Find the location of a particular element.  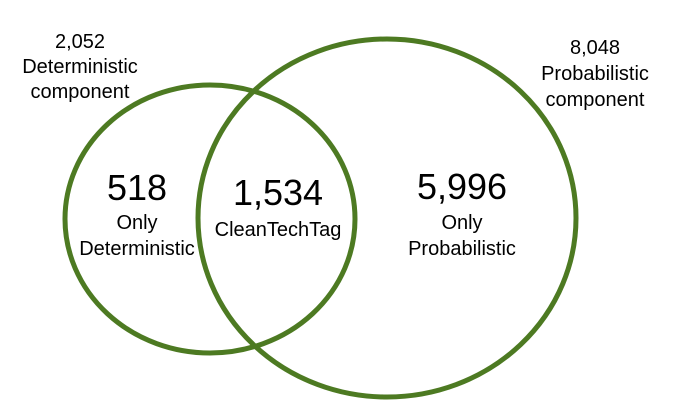

only-probabilistic-value: 5,996 is located at coordinates (462, 186).